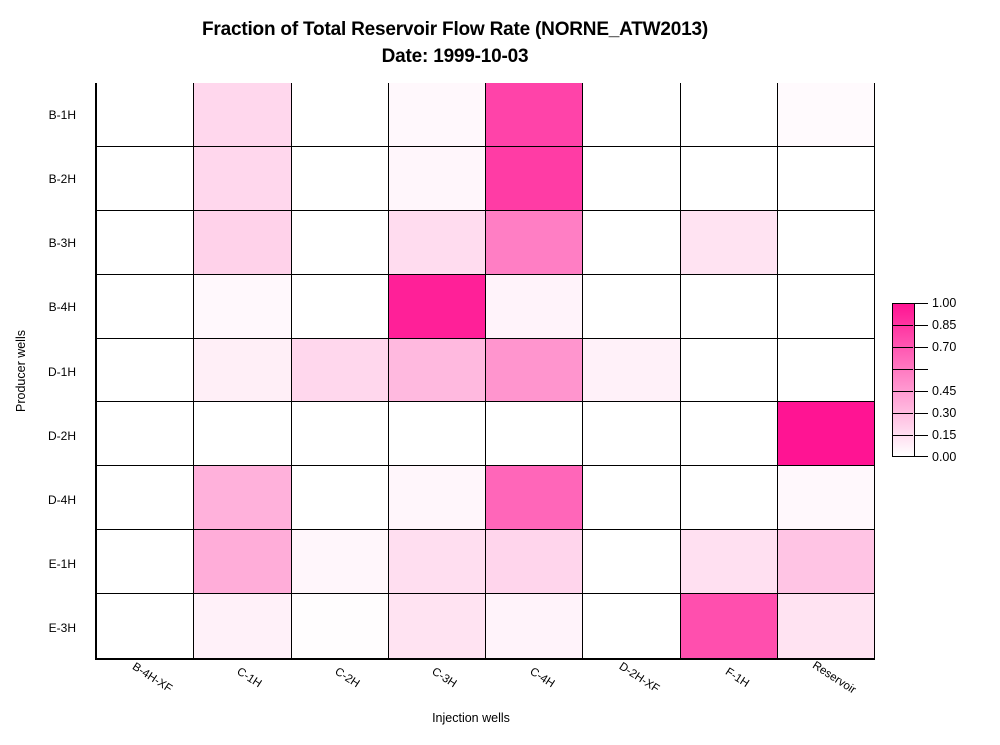 The height and width of the screenshot is (745, 1000). What do you see at coordinates (944, 413) in the screenshot?
I see `colorbar-tick-label: 0.30` at bounding box center [944, 413].